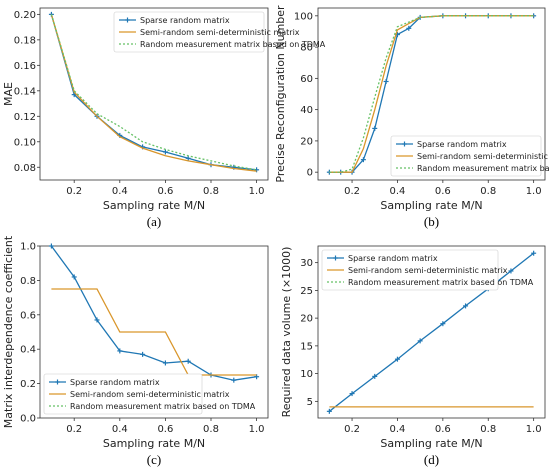 Image resolution: width=550 pixels, height=475 pixels. Describe the element at coordinates (306, 291) in the screenshot. I see `y-tick-label: 25` at that location.